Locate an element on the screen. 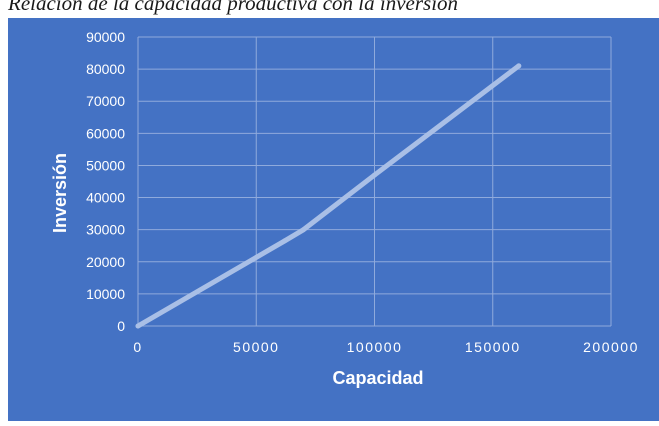 Image resolution: width=659 pixels, height=426 pixels. x-axis-label: Capacidad is located at coordinates (377, 378).